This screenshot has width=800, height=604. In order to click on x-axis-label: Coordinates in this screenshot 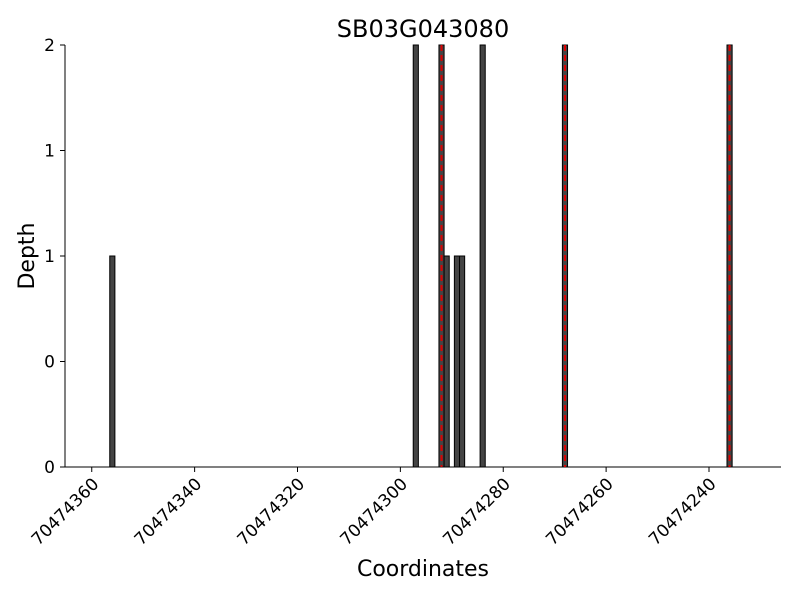, I will do `click(423, 569)`.